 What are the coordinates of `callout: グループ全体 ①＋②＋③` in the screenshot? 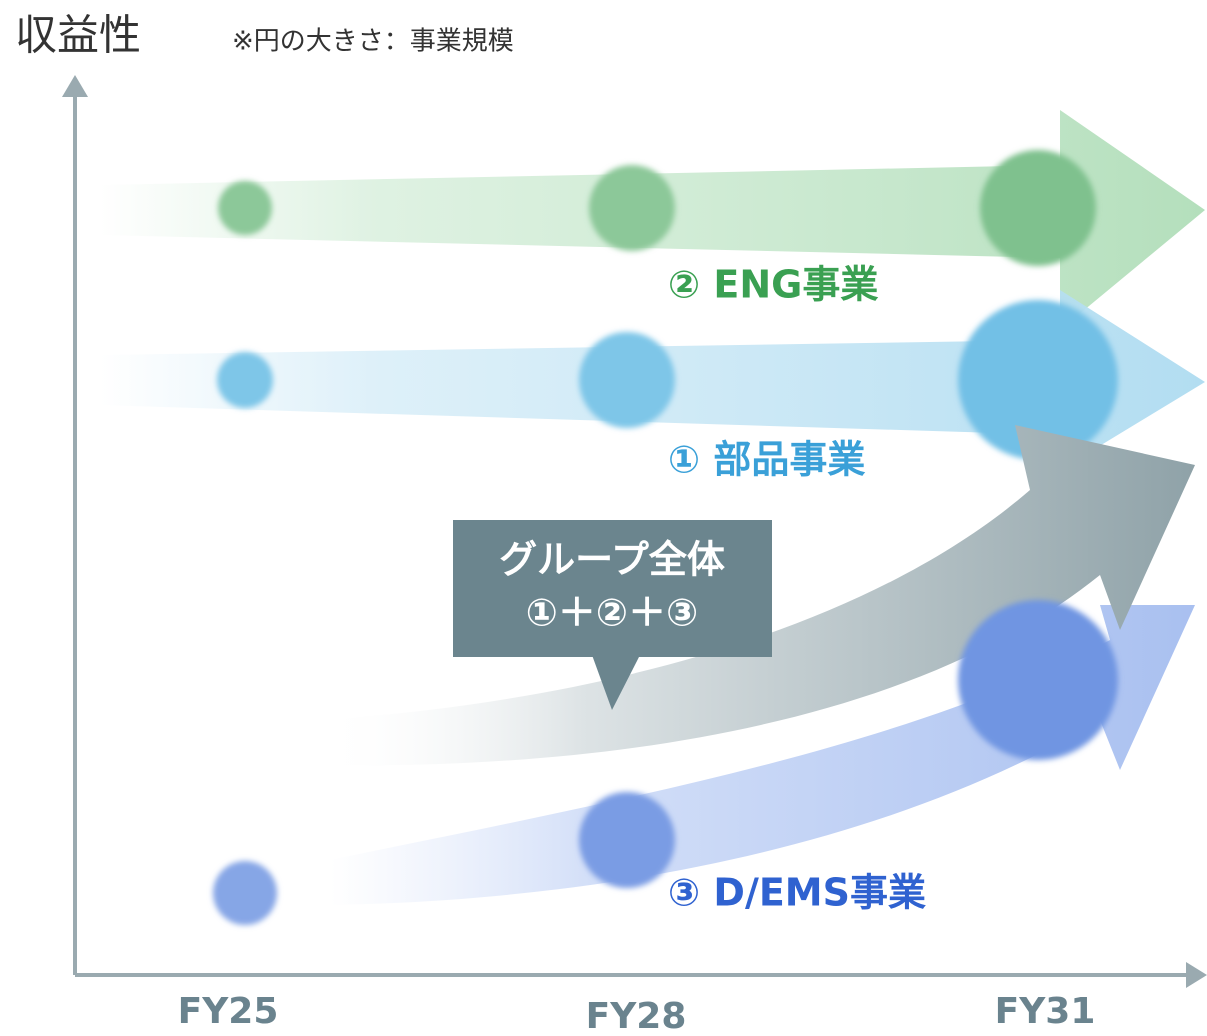 It's located at (612, 615).